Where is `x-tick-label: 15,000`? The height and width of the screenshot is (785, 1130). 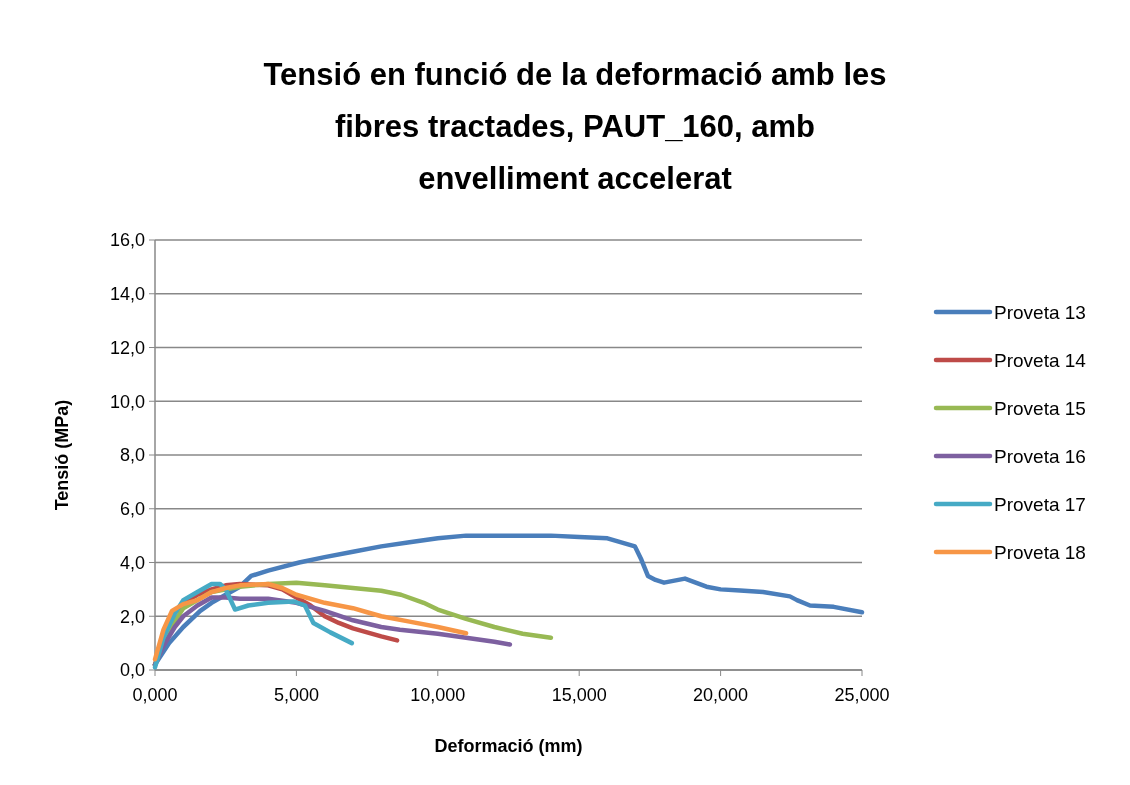
x-tick-label: 15,000 is located at coordinates (579, 695).